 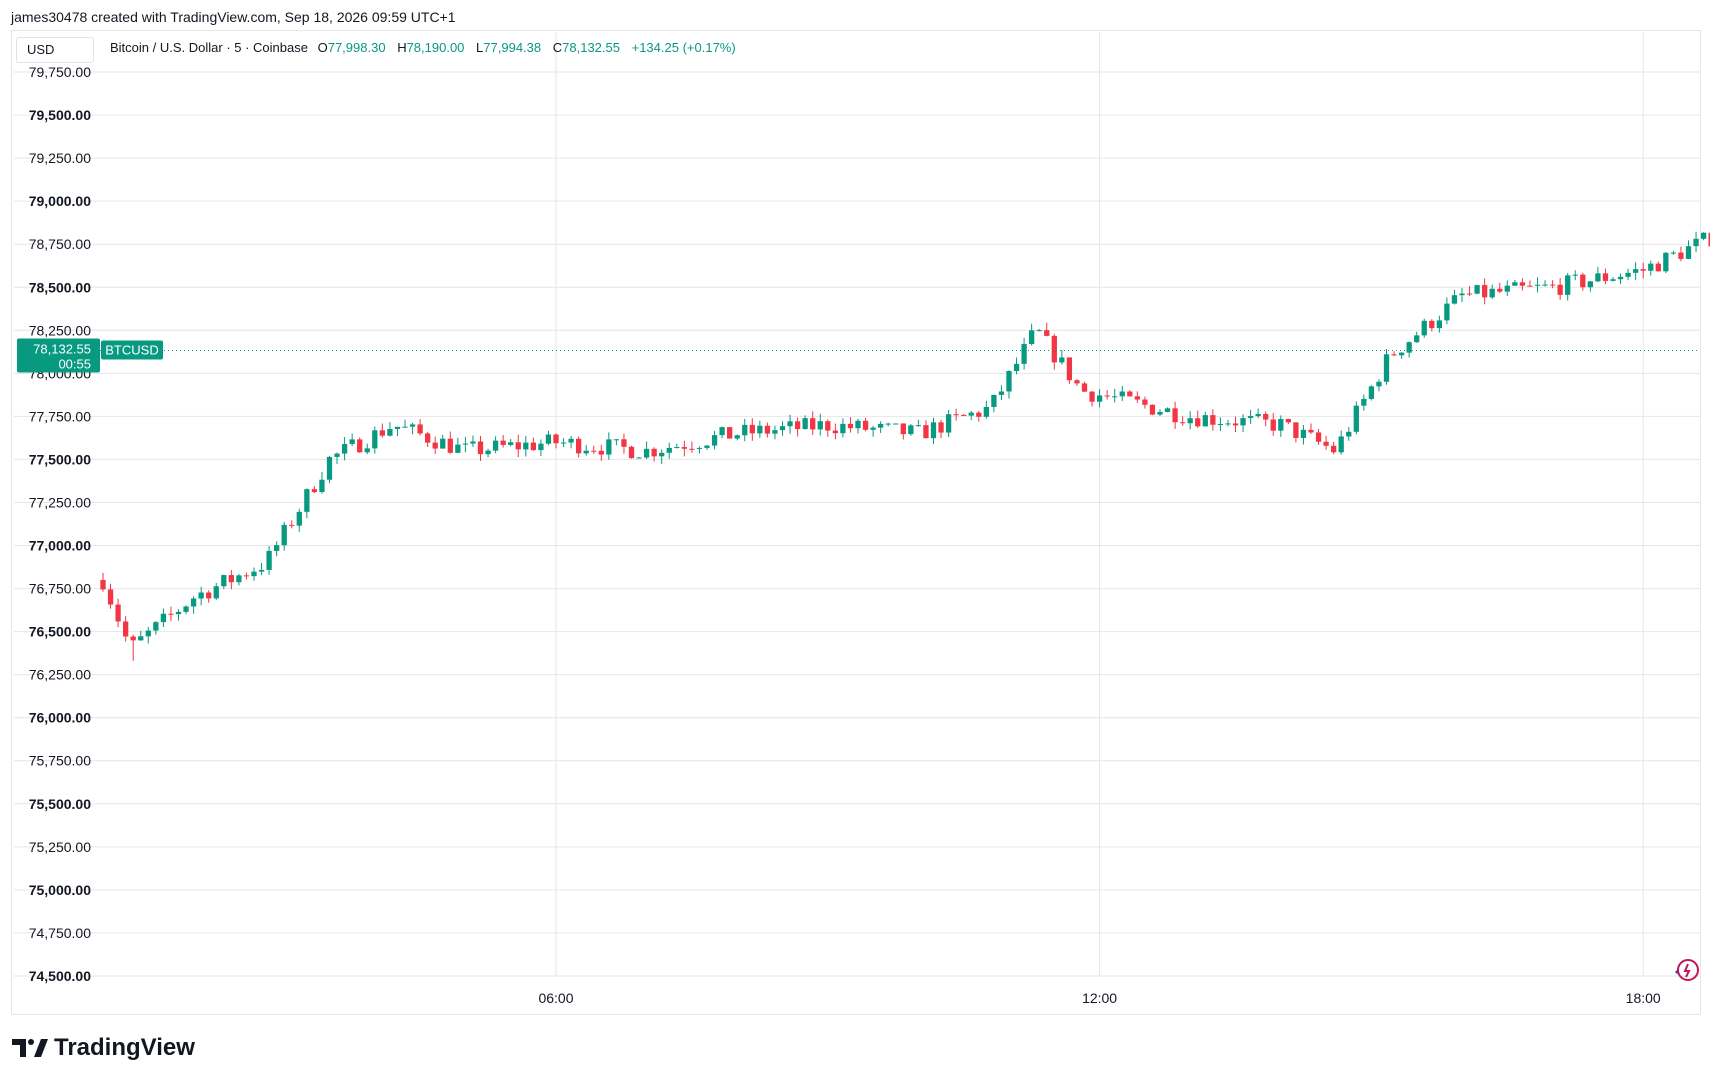 I want to click on low-value: 77,994.38, so click(x=512, y=47).